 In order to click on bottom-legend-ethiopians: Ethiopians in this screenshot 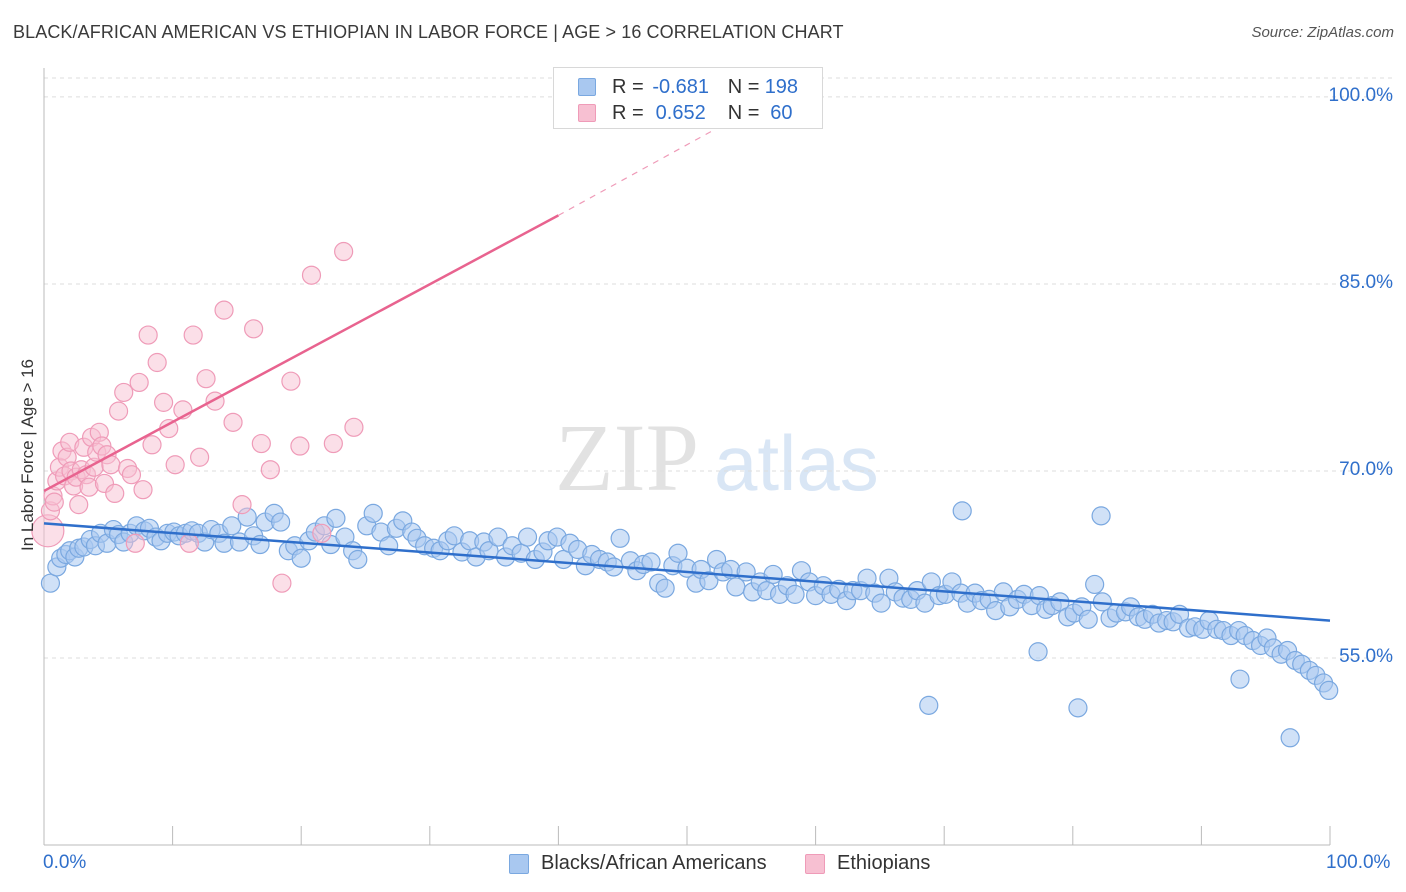, I will do `click(867, 863)`.